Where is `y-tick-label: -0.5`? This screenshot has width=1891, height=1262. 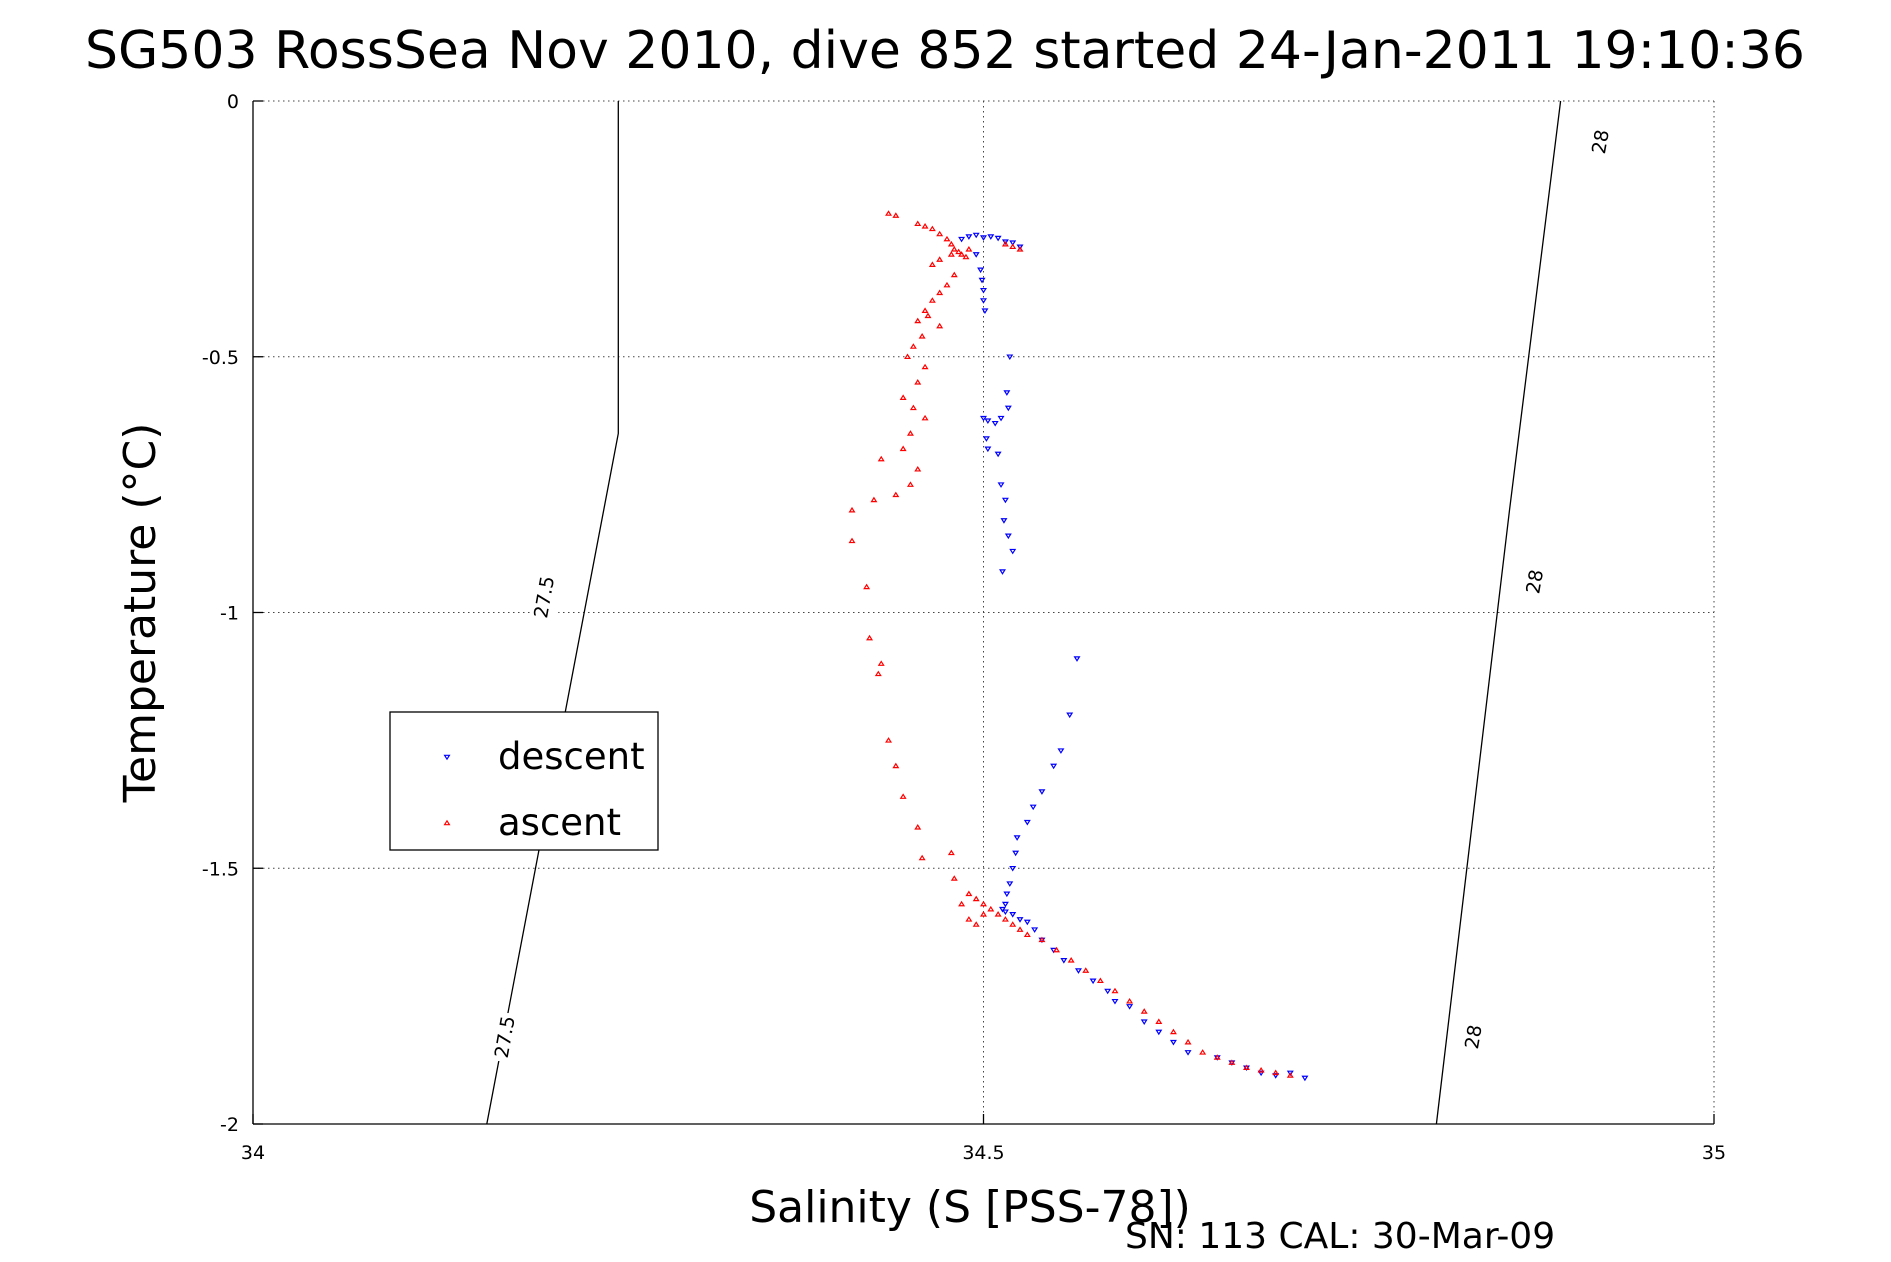
y-tick-label: -0.5 is located at coordinates (220, 358).